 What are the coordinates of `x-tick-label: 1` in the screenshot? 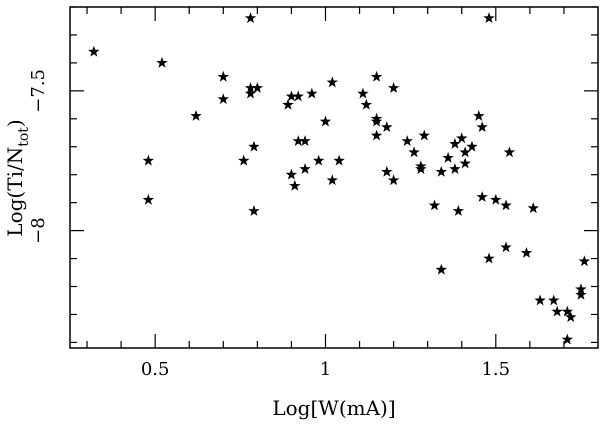 It's located at (325, 369).